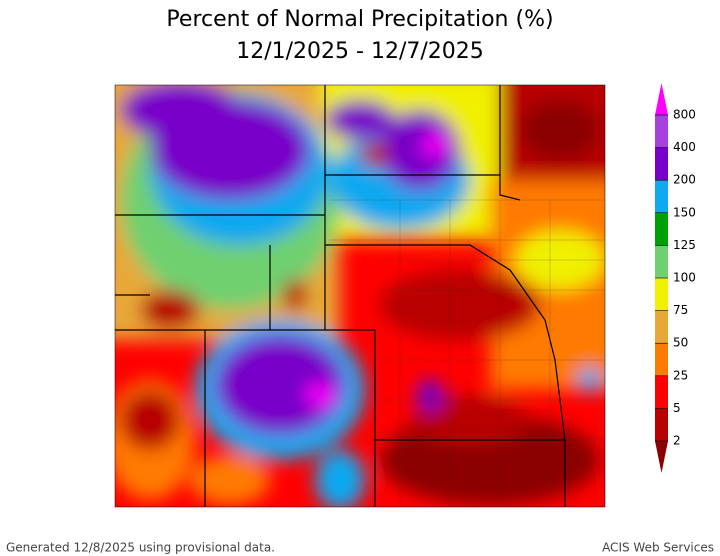 Image resolution: width=720 pixels, height=556 pixels. Describe the element at coordinates (684, 278) in the screenshot. I see `legend-label: 100` at that location.